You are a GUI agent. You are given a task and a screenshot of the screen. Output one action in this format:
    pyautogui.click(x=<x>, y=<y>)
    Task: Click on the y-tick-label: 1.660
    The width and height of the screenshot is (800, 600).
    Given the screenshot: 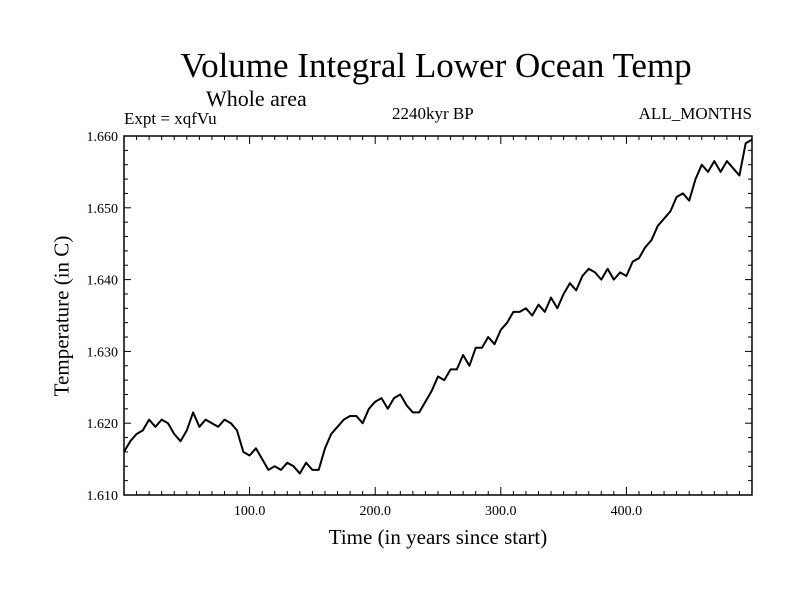 What is the action you would take?
    pyautogui.click(x=103, y=137)
    